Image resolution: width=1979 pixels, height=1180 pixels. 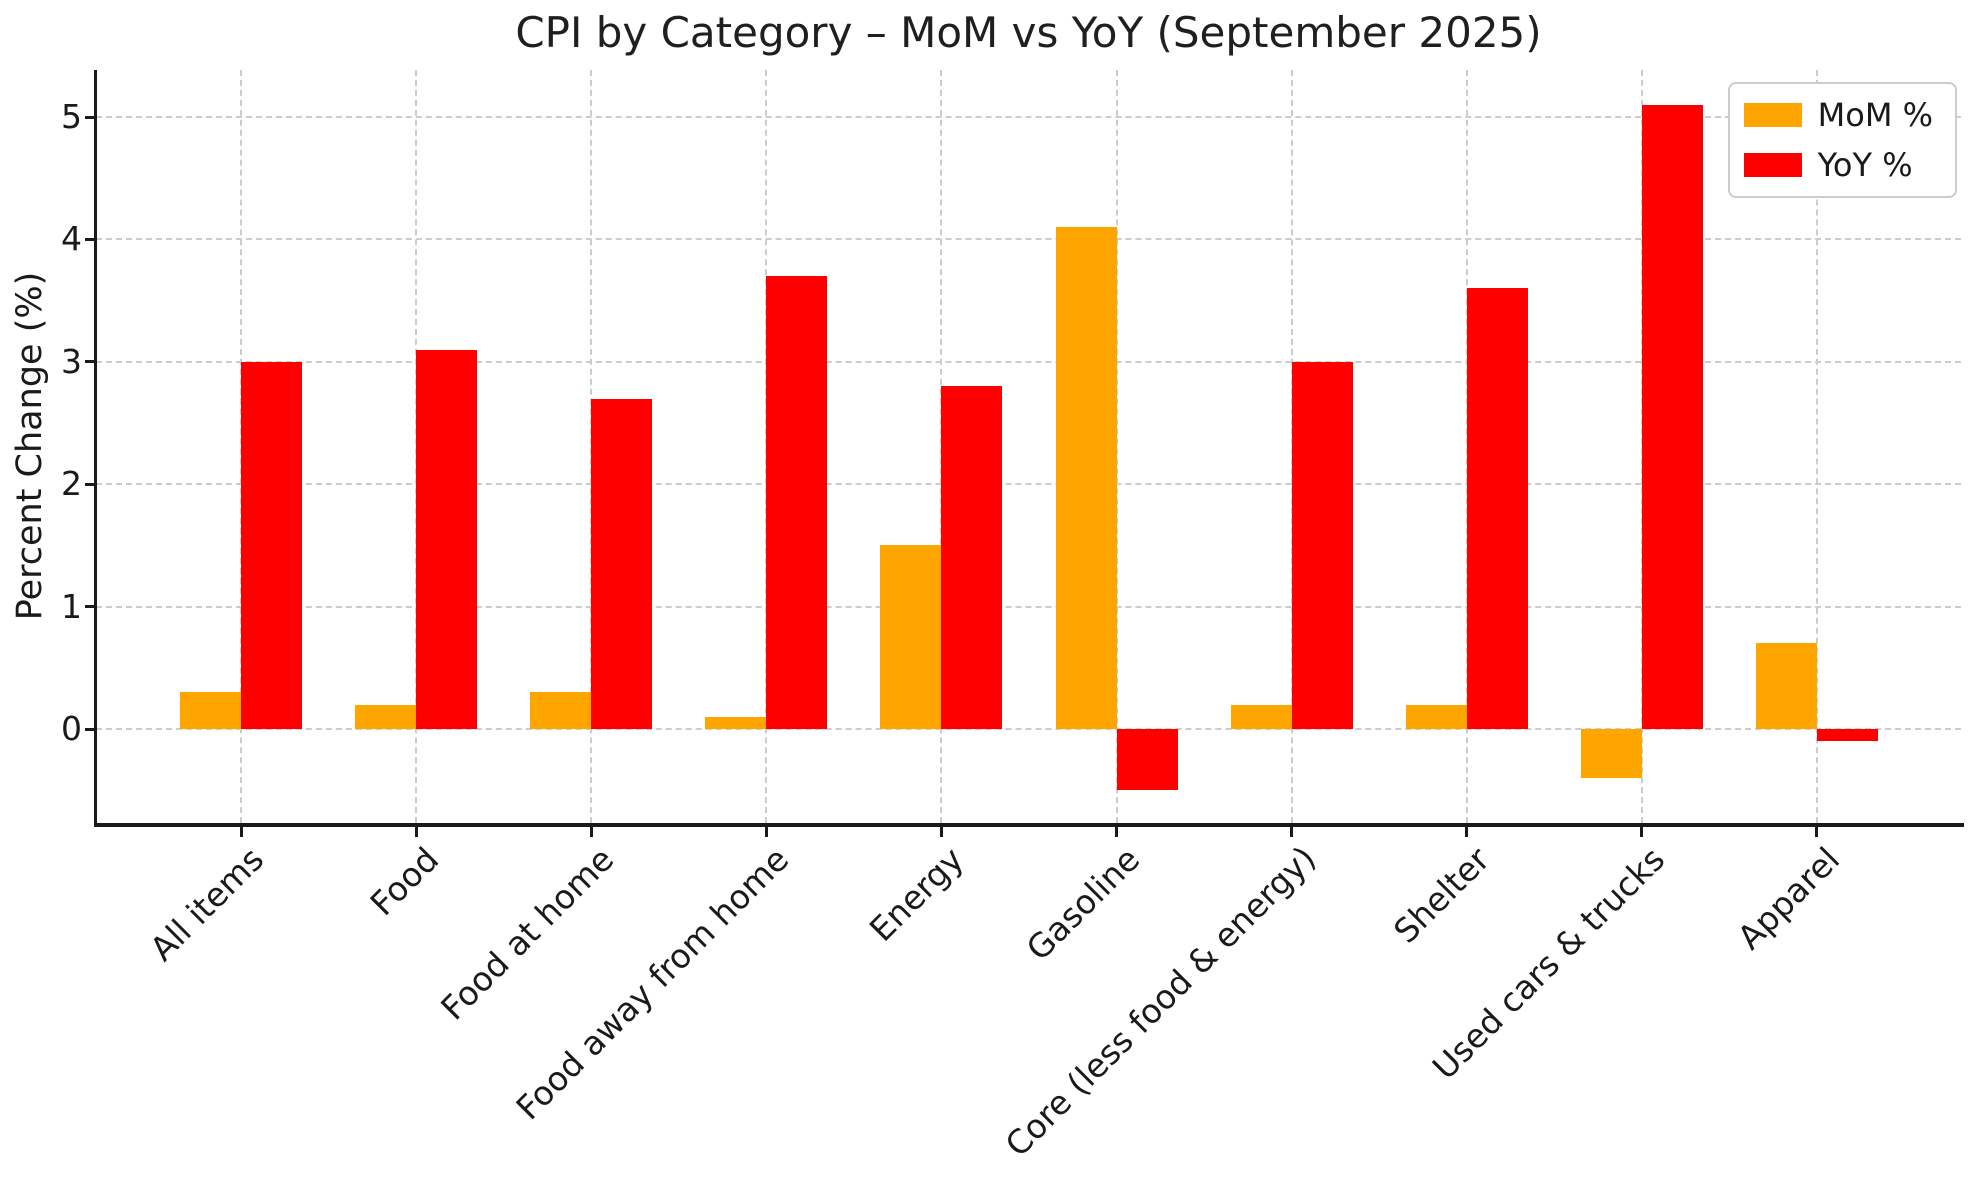 What do you see at coordinates (71, 239) in the screenshot?
I see `y-tick-label: 4` at bounding box center [71, 239].